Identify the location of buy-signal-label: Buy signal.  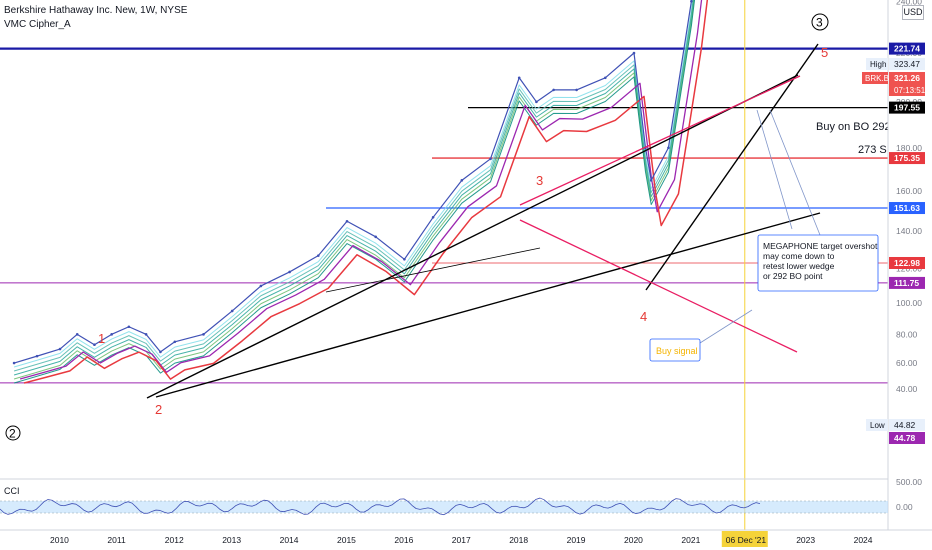
(677, 351).